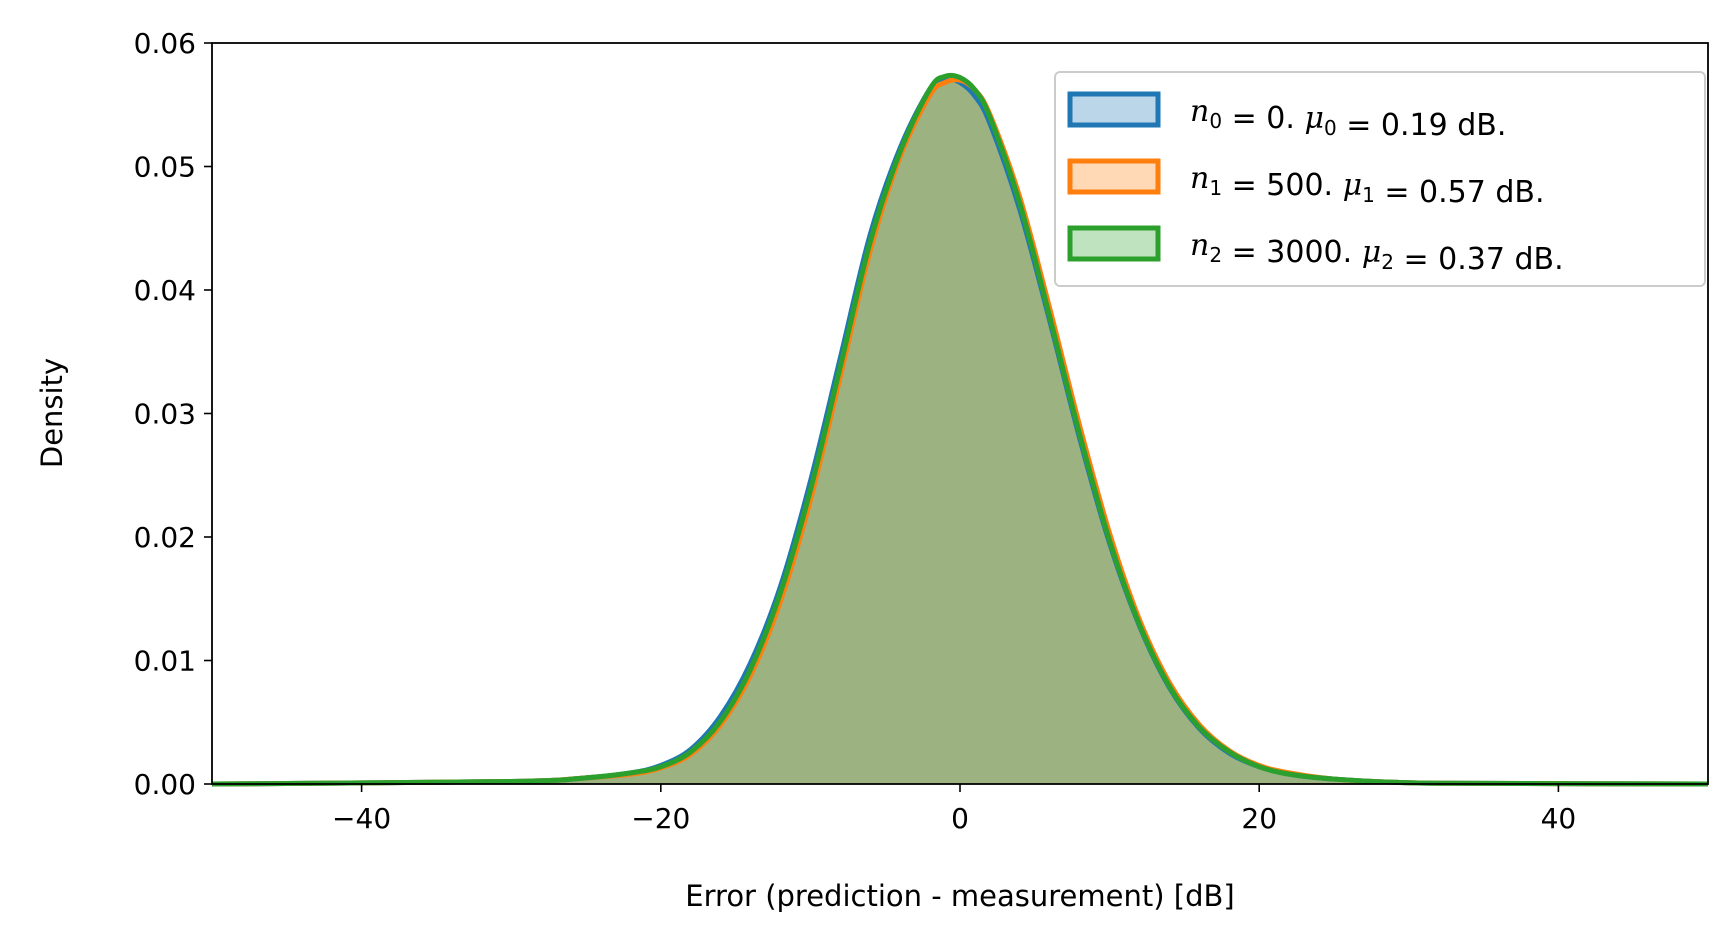 This screenshot has height=941, width=1728. I want to click on y-tick-label: 0.04, so click(165, 290).